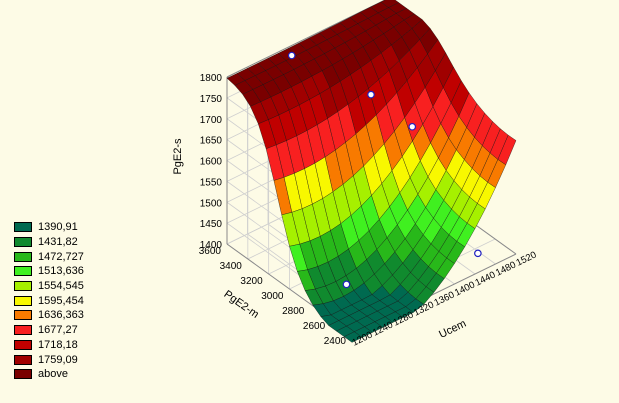 Image resolution: width=619 pixels, height=403 pixels. I want to click on legend-item: above, so click(49, 374).